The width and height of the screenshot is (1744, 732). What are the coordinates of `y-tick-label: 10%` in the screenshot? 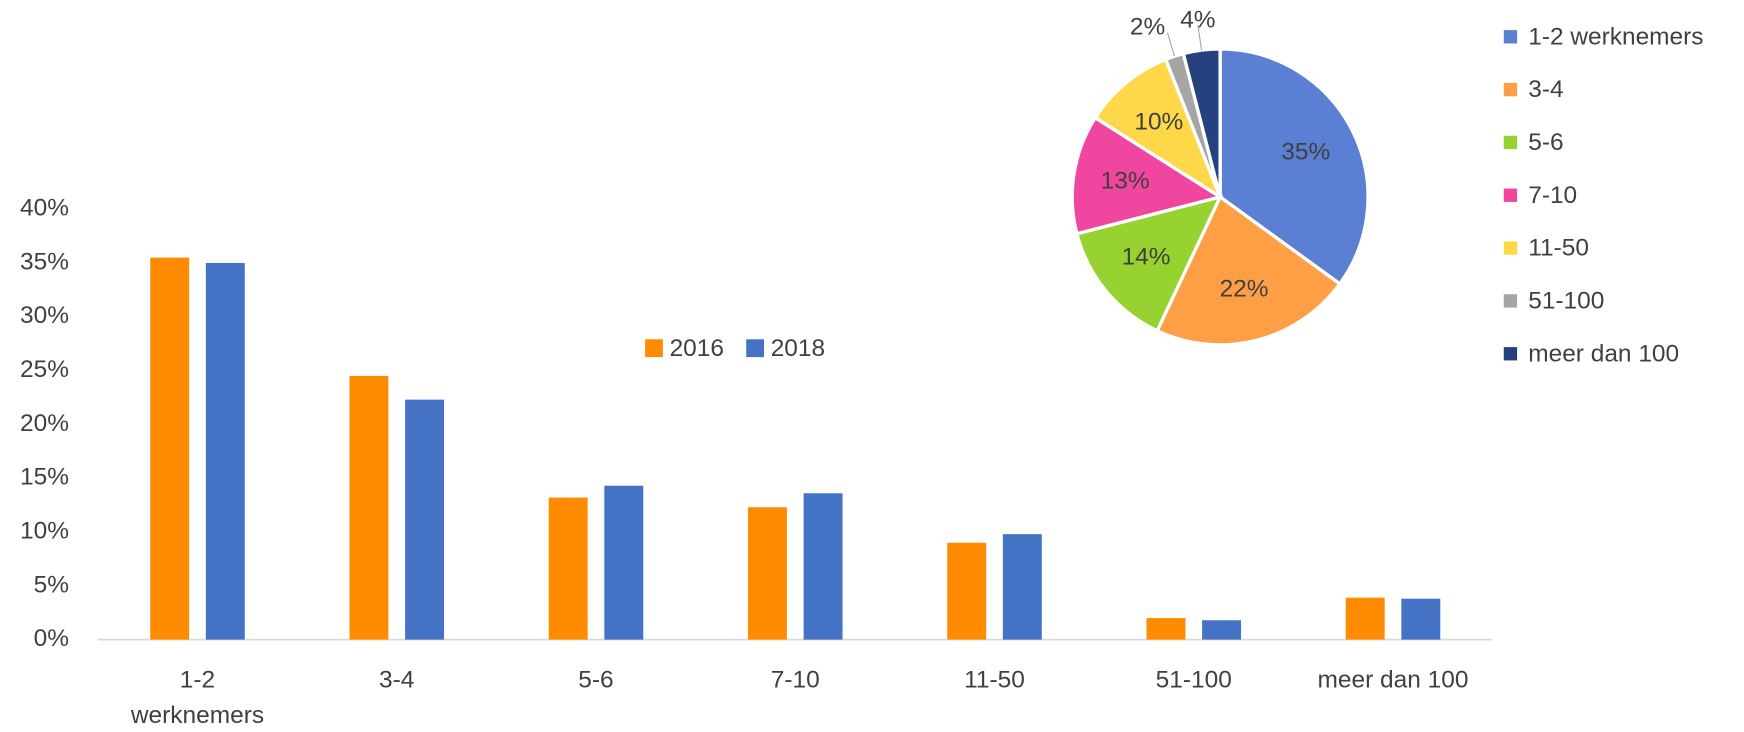 It's located at (44, 530).